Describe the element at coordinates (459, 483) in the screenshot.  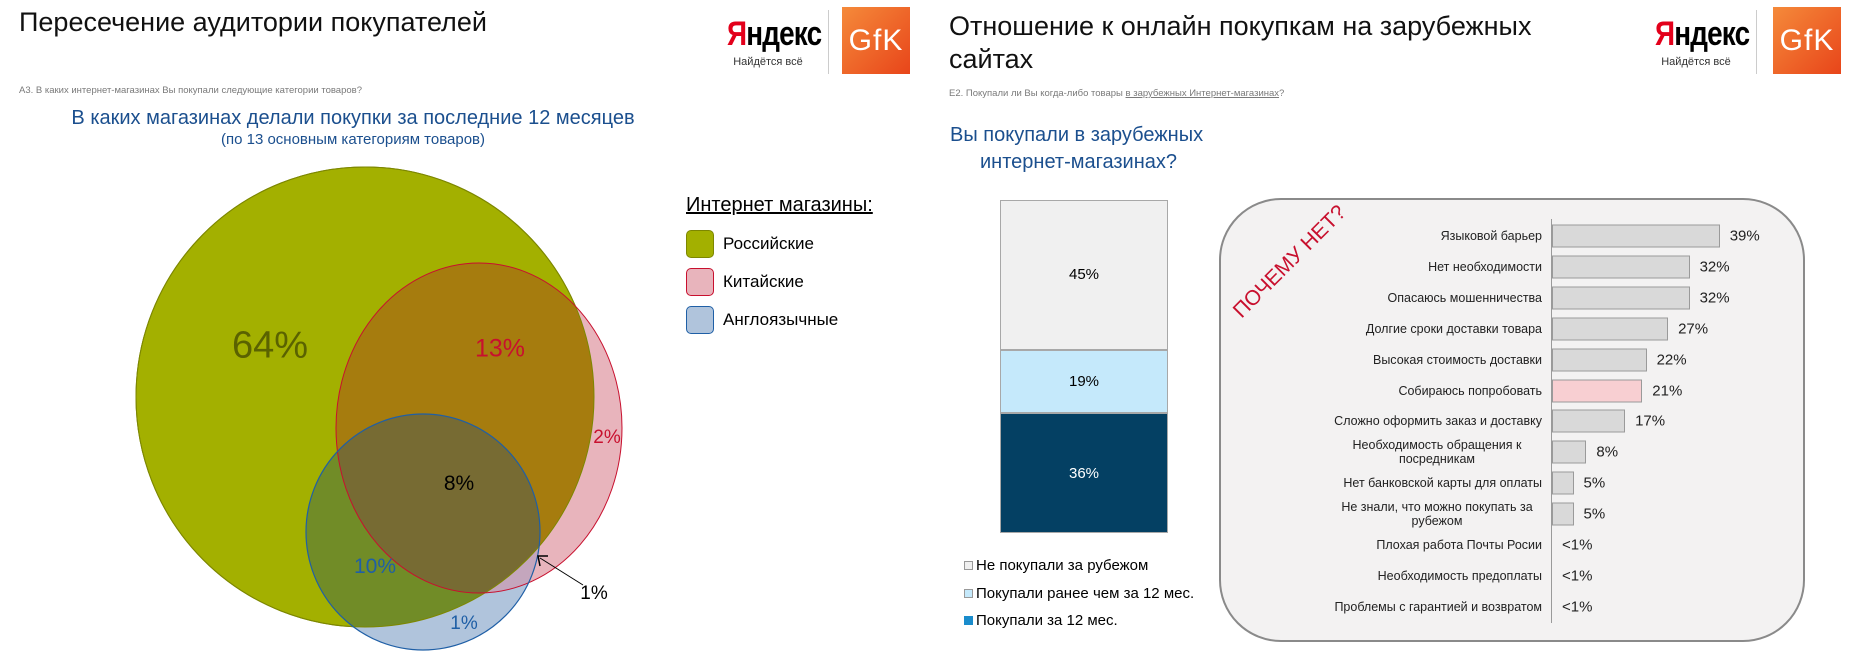
I see `venn-label-all-three: 8%` at that location.